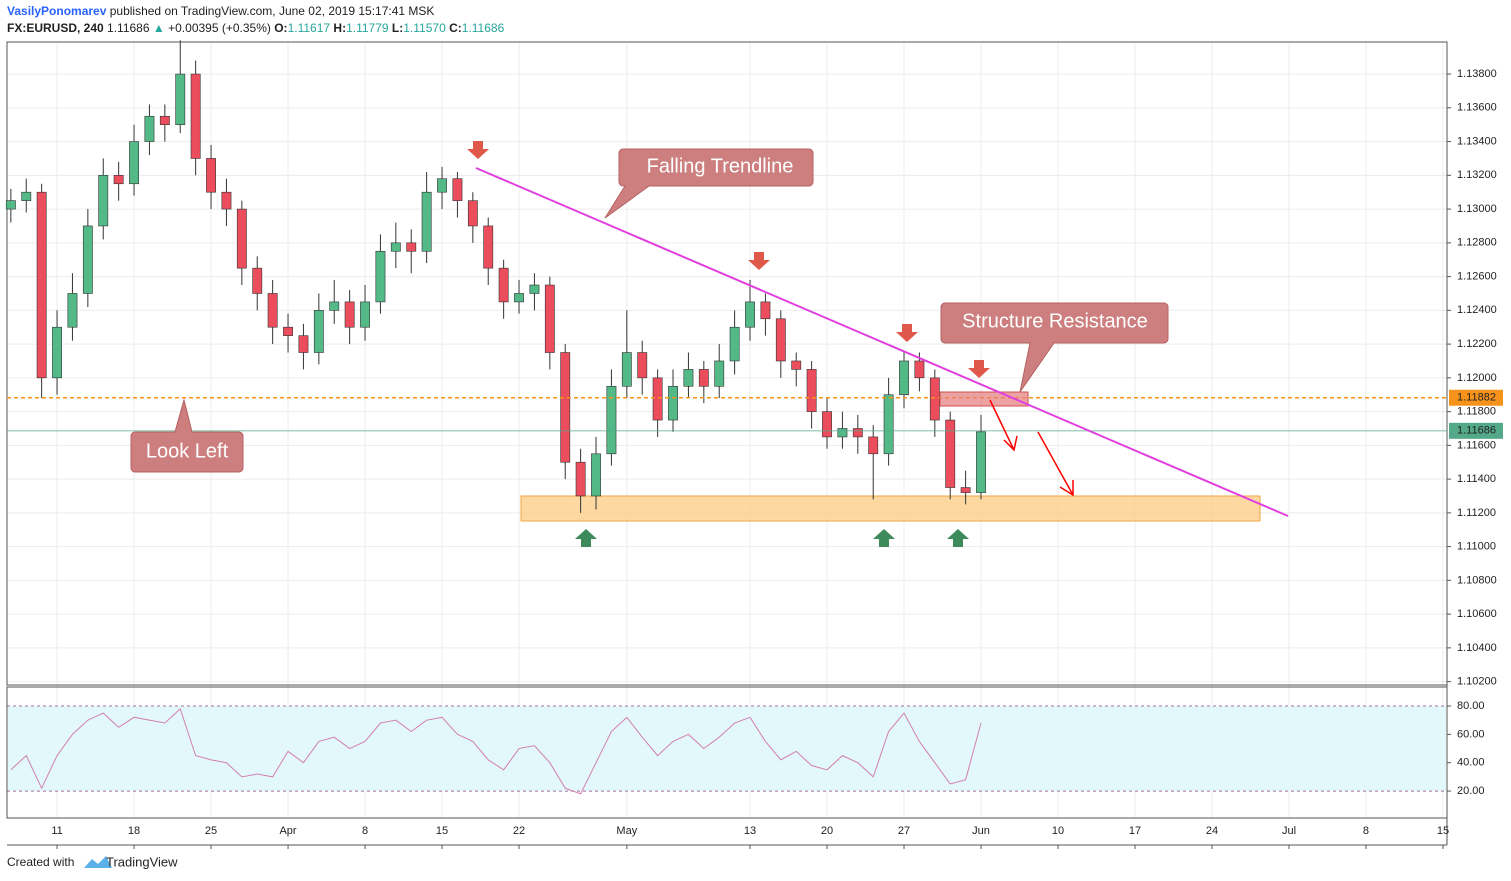  I want to click on y-tick-label: 1.11400, so click(1476, 479).